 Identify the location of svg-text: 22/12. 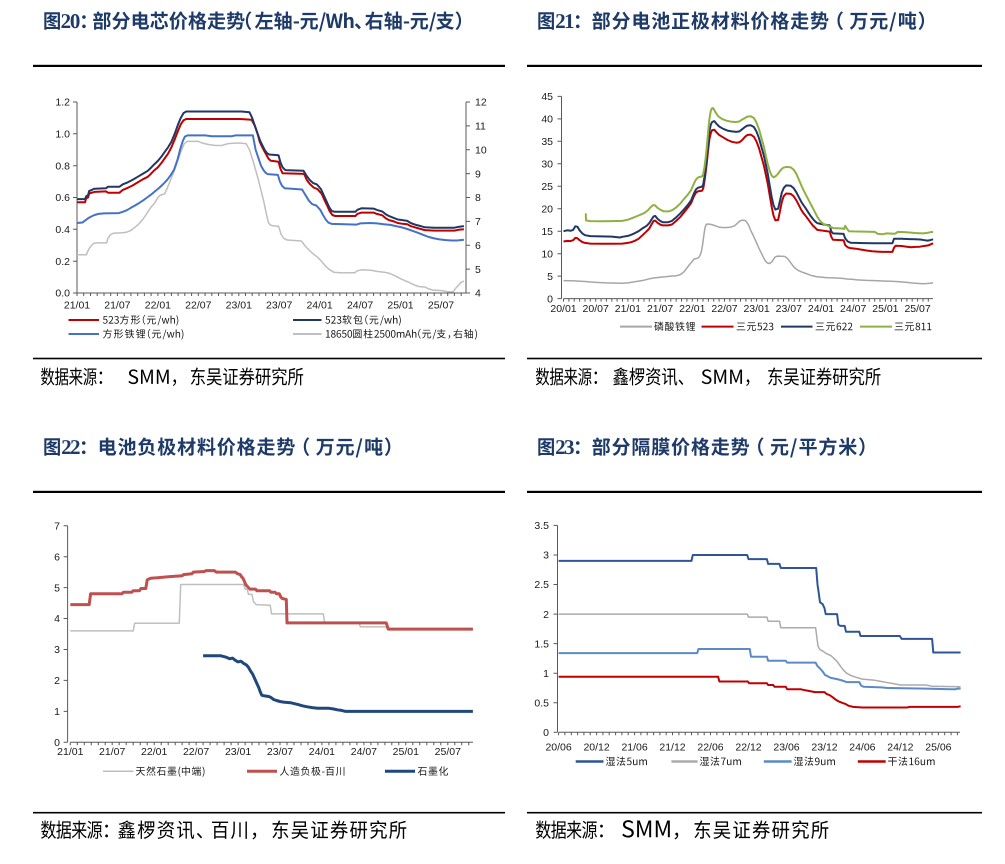
(748, 748).